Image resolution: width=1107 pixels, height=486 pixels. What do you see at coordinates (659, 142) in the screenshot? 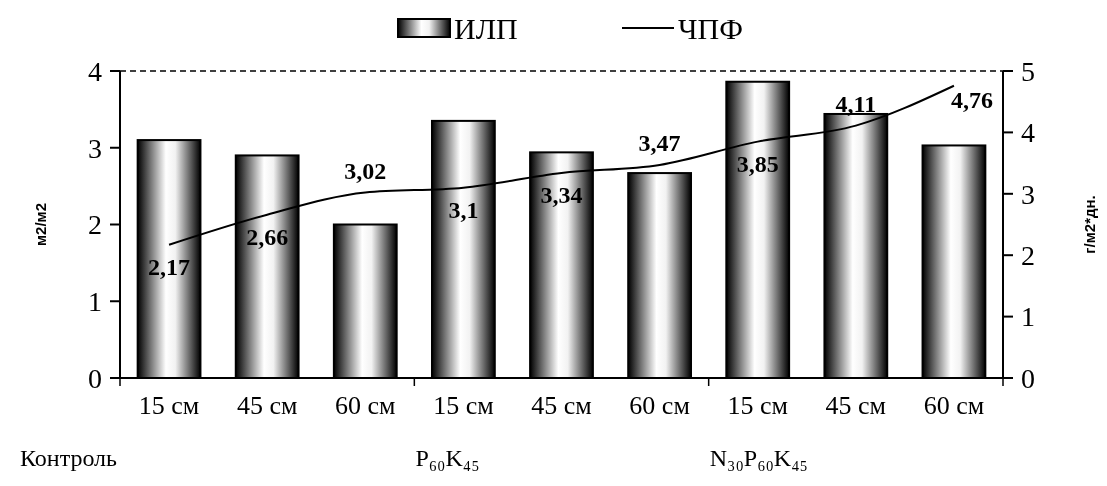
I see `data-label: 3,47` at bounding box center [659, 142].